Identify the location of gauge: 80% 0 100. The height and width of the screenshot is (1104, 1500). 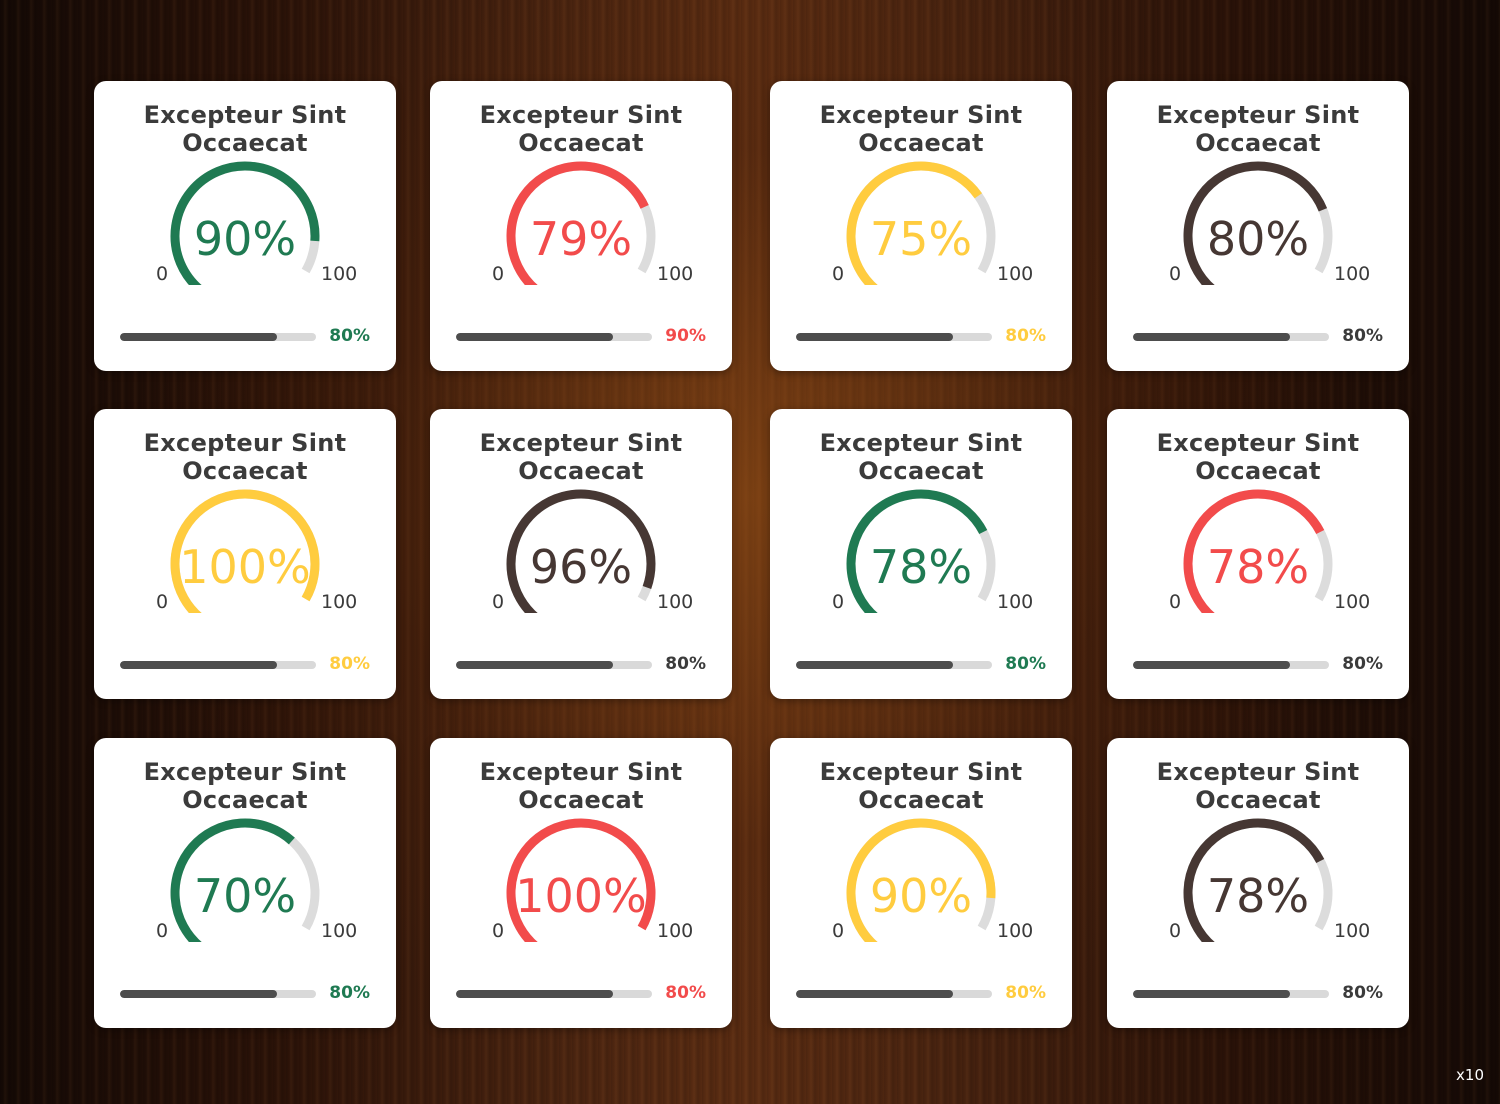
(1268, 225).